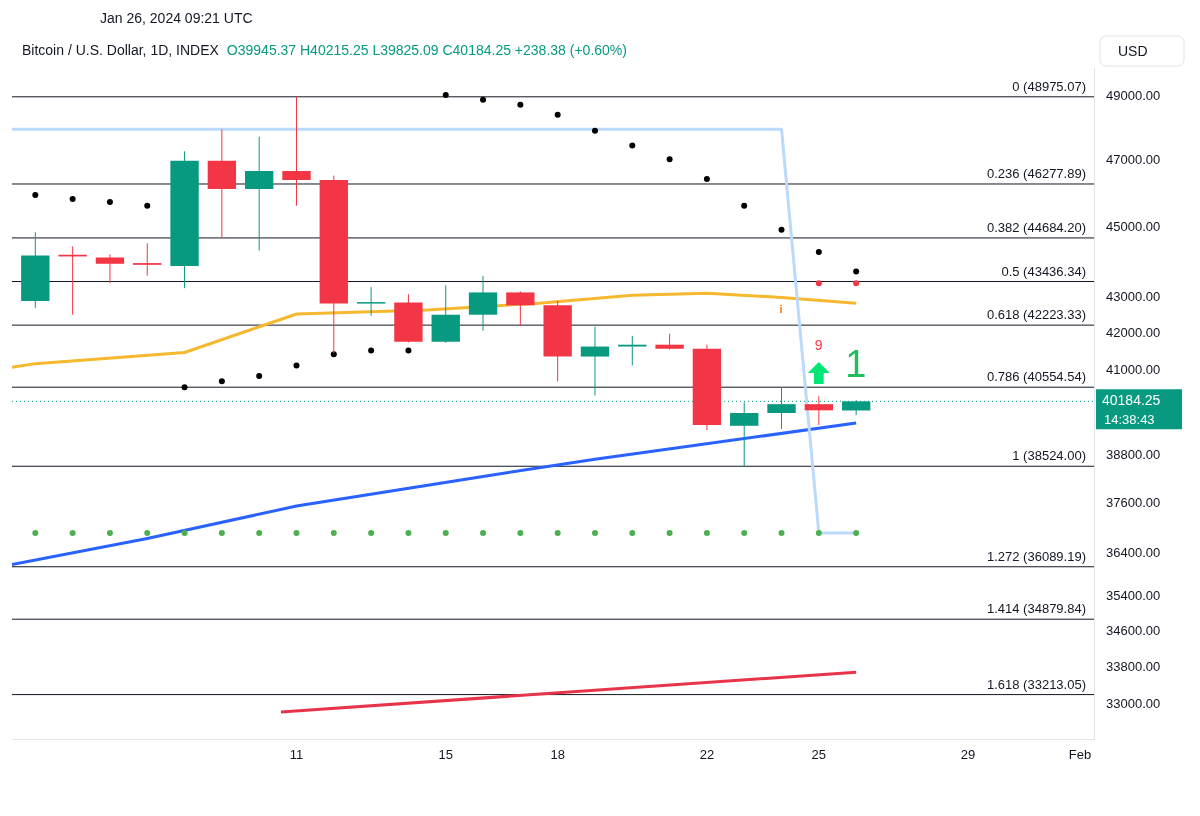 The width and height of the screenshot is (1200, 816). I want to click on ref-line-label: 1.414 (34879.84), so click(1036, 609).